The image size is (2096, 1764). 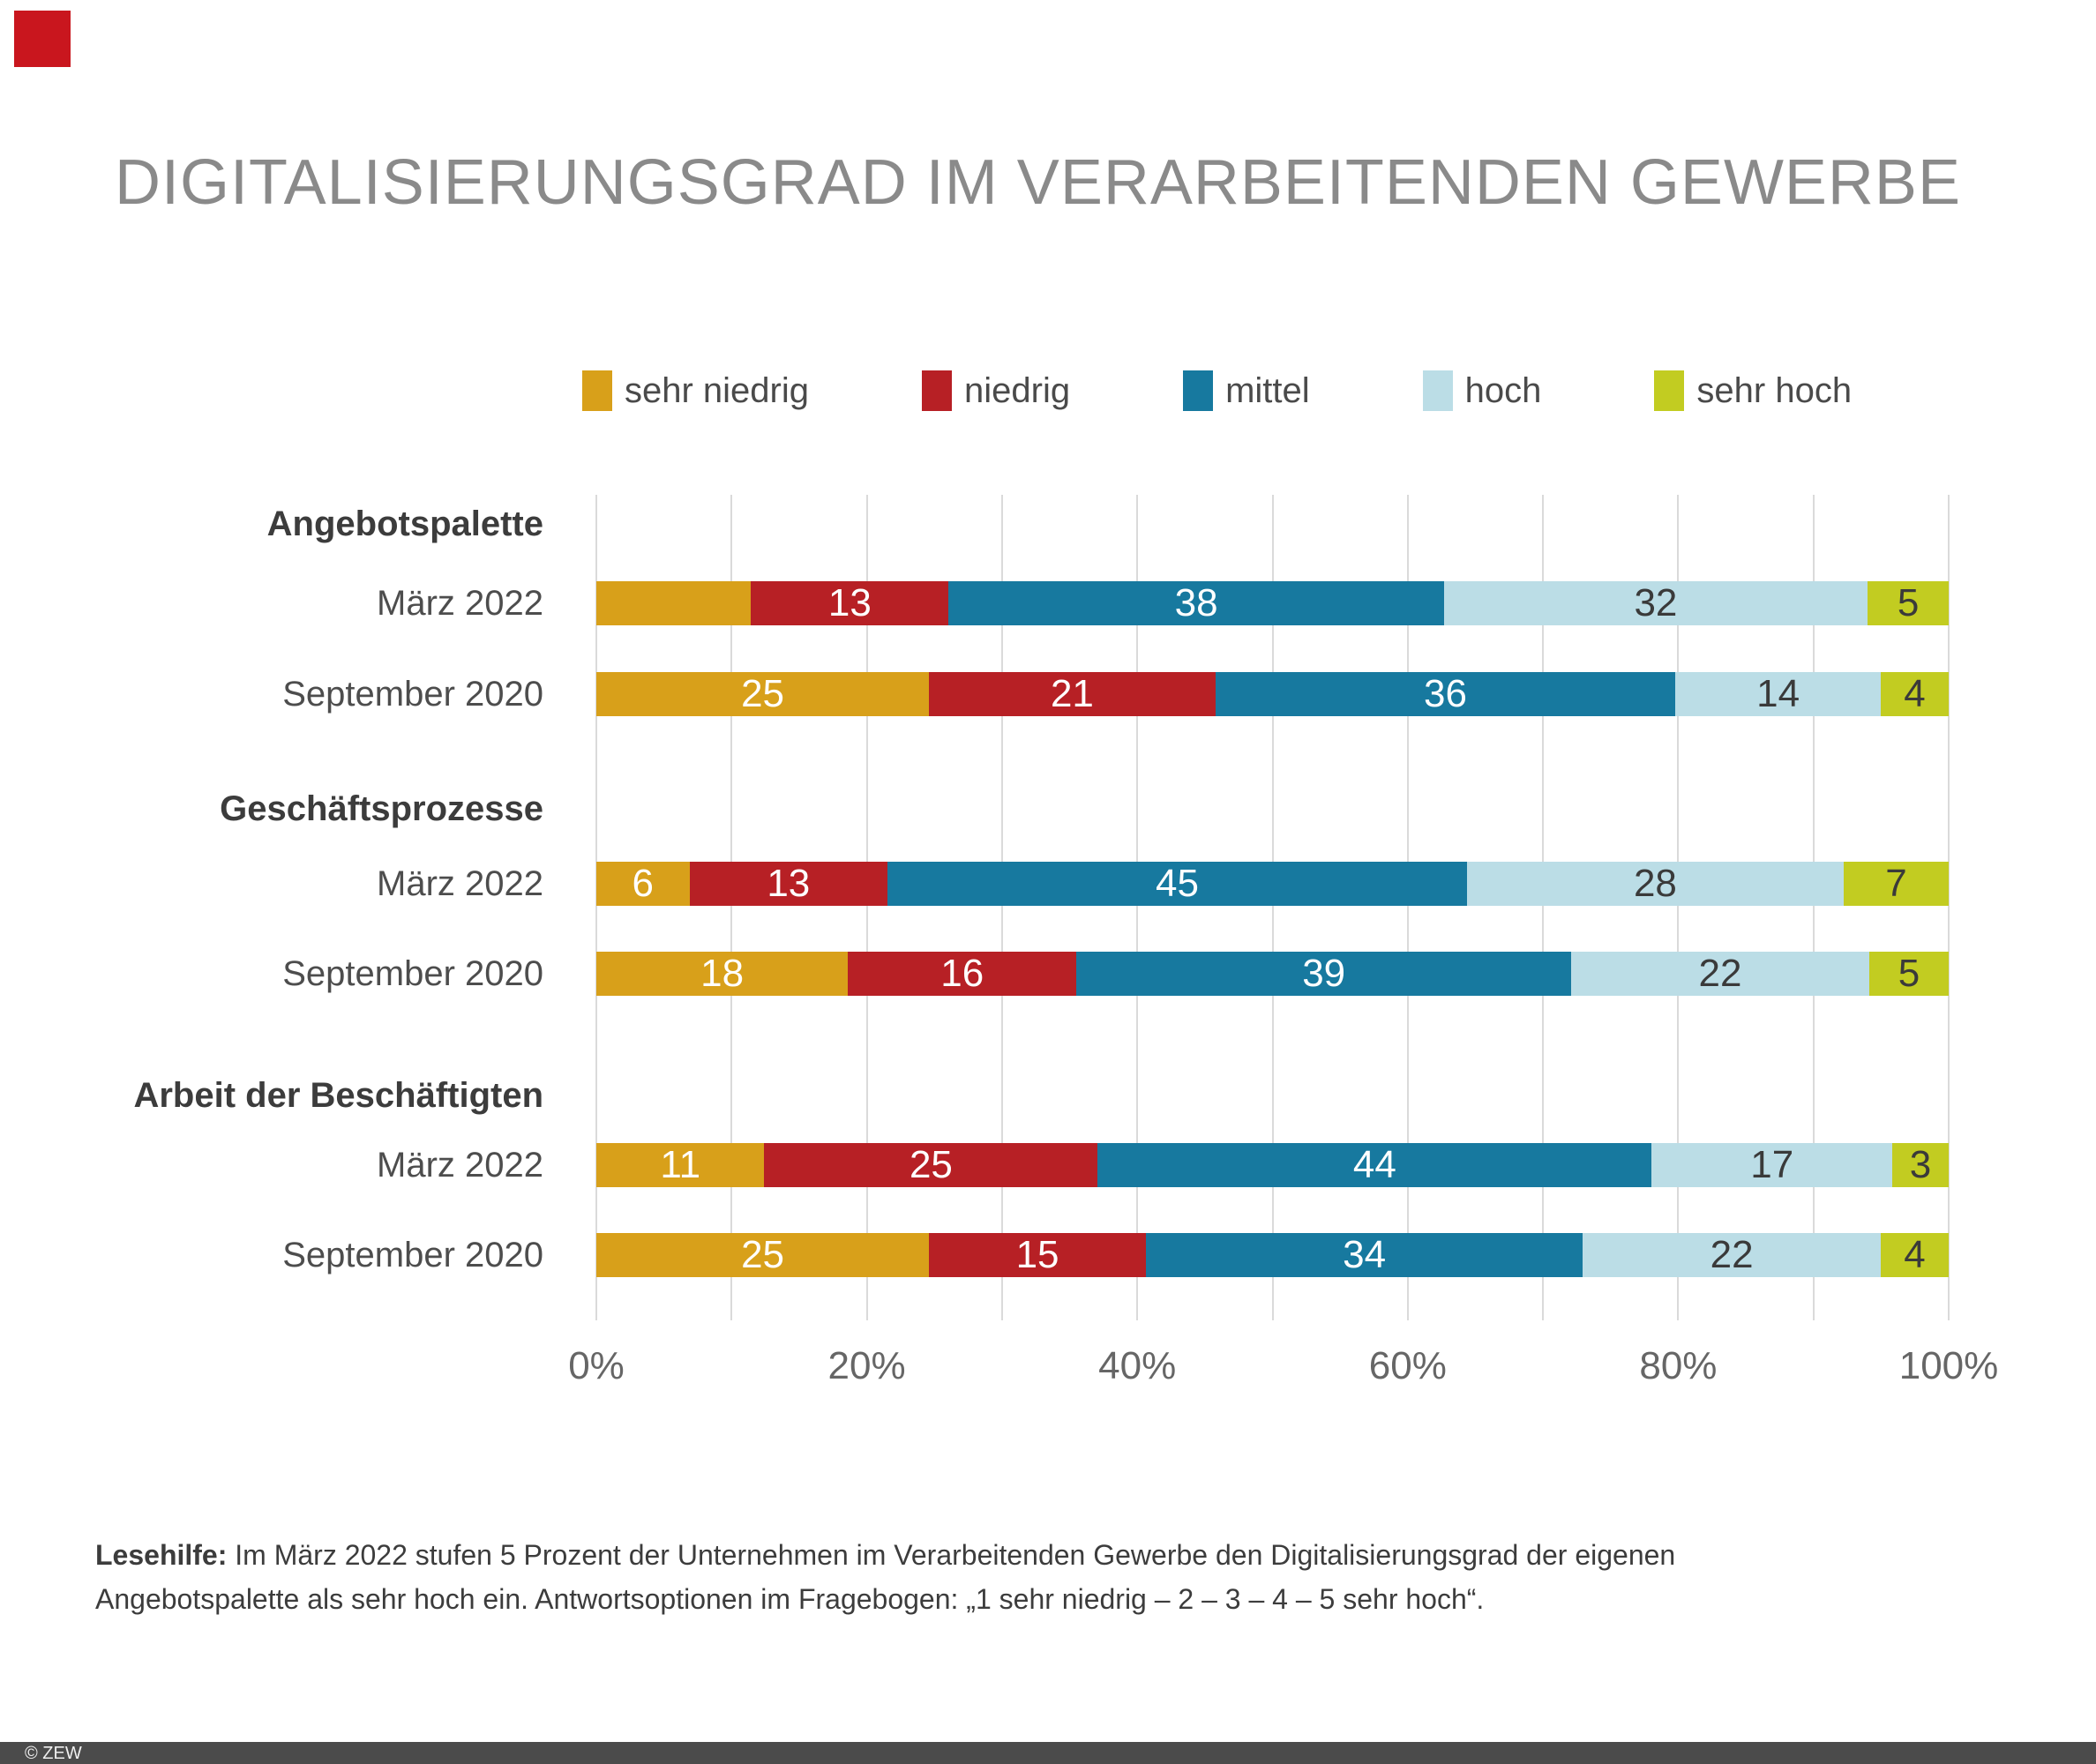 I want to click on segment-value: 15, so click(x=1037, y=1254).